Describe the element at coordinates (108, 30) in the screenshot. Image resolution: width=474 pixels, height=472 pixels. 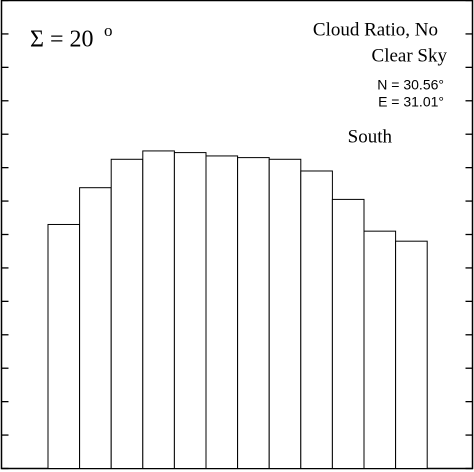
I see `degree-mark: o` at that location.